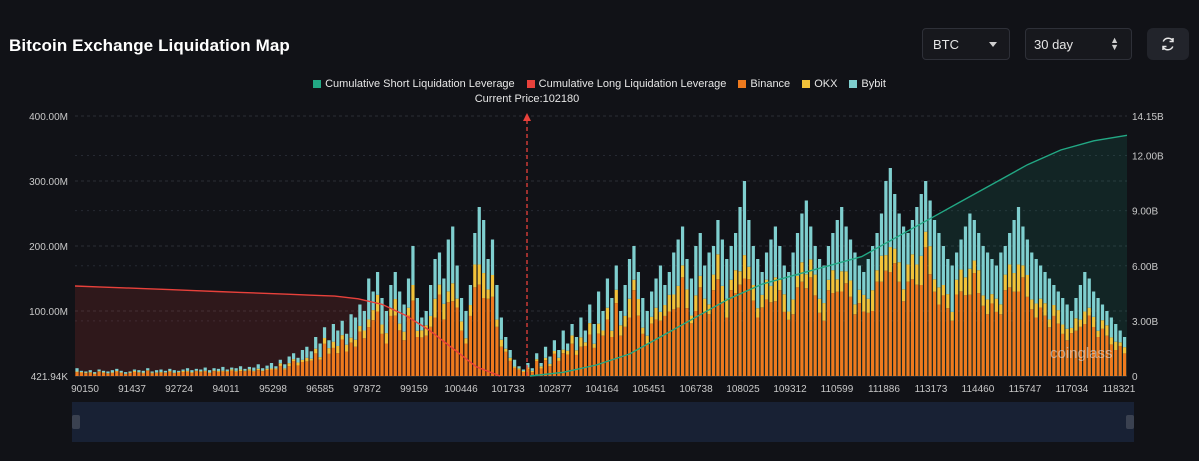 The height and width of the screenshot is (461, 1199). What do you see at coordinates (764, 84) in the screenshot?
I see `legend-binance: Binance` at bounding box center [764, 84].